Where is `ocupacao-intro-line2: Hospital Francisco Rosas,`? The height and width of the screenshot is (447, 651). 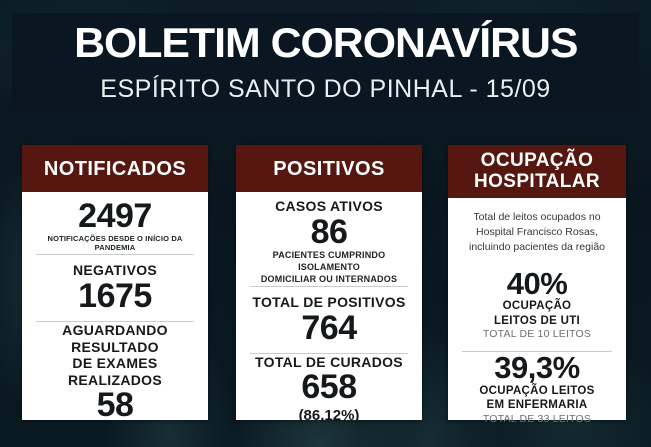 ocupacao-intro-line2: Hospital Francisco Rosas, is located at coordinates (537, 232).